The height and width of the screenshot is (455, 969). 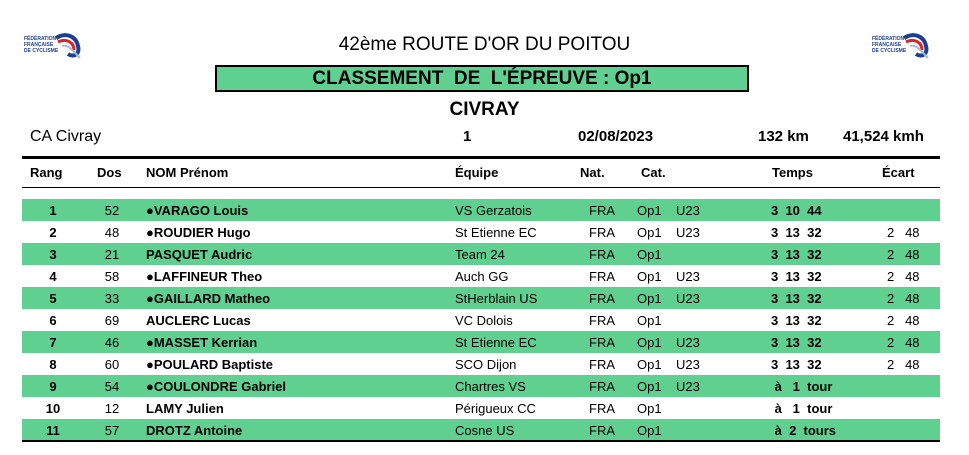 I want to click on ffc-logo-icon: FÉDÉRATION FRANÇAISE DE CYCLISME, so click(x=52, y=46).